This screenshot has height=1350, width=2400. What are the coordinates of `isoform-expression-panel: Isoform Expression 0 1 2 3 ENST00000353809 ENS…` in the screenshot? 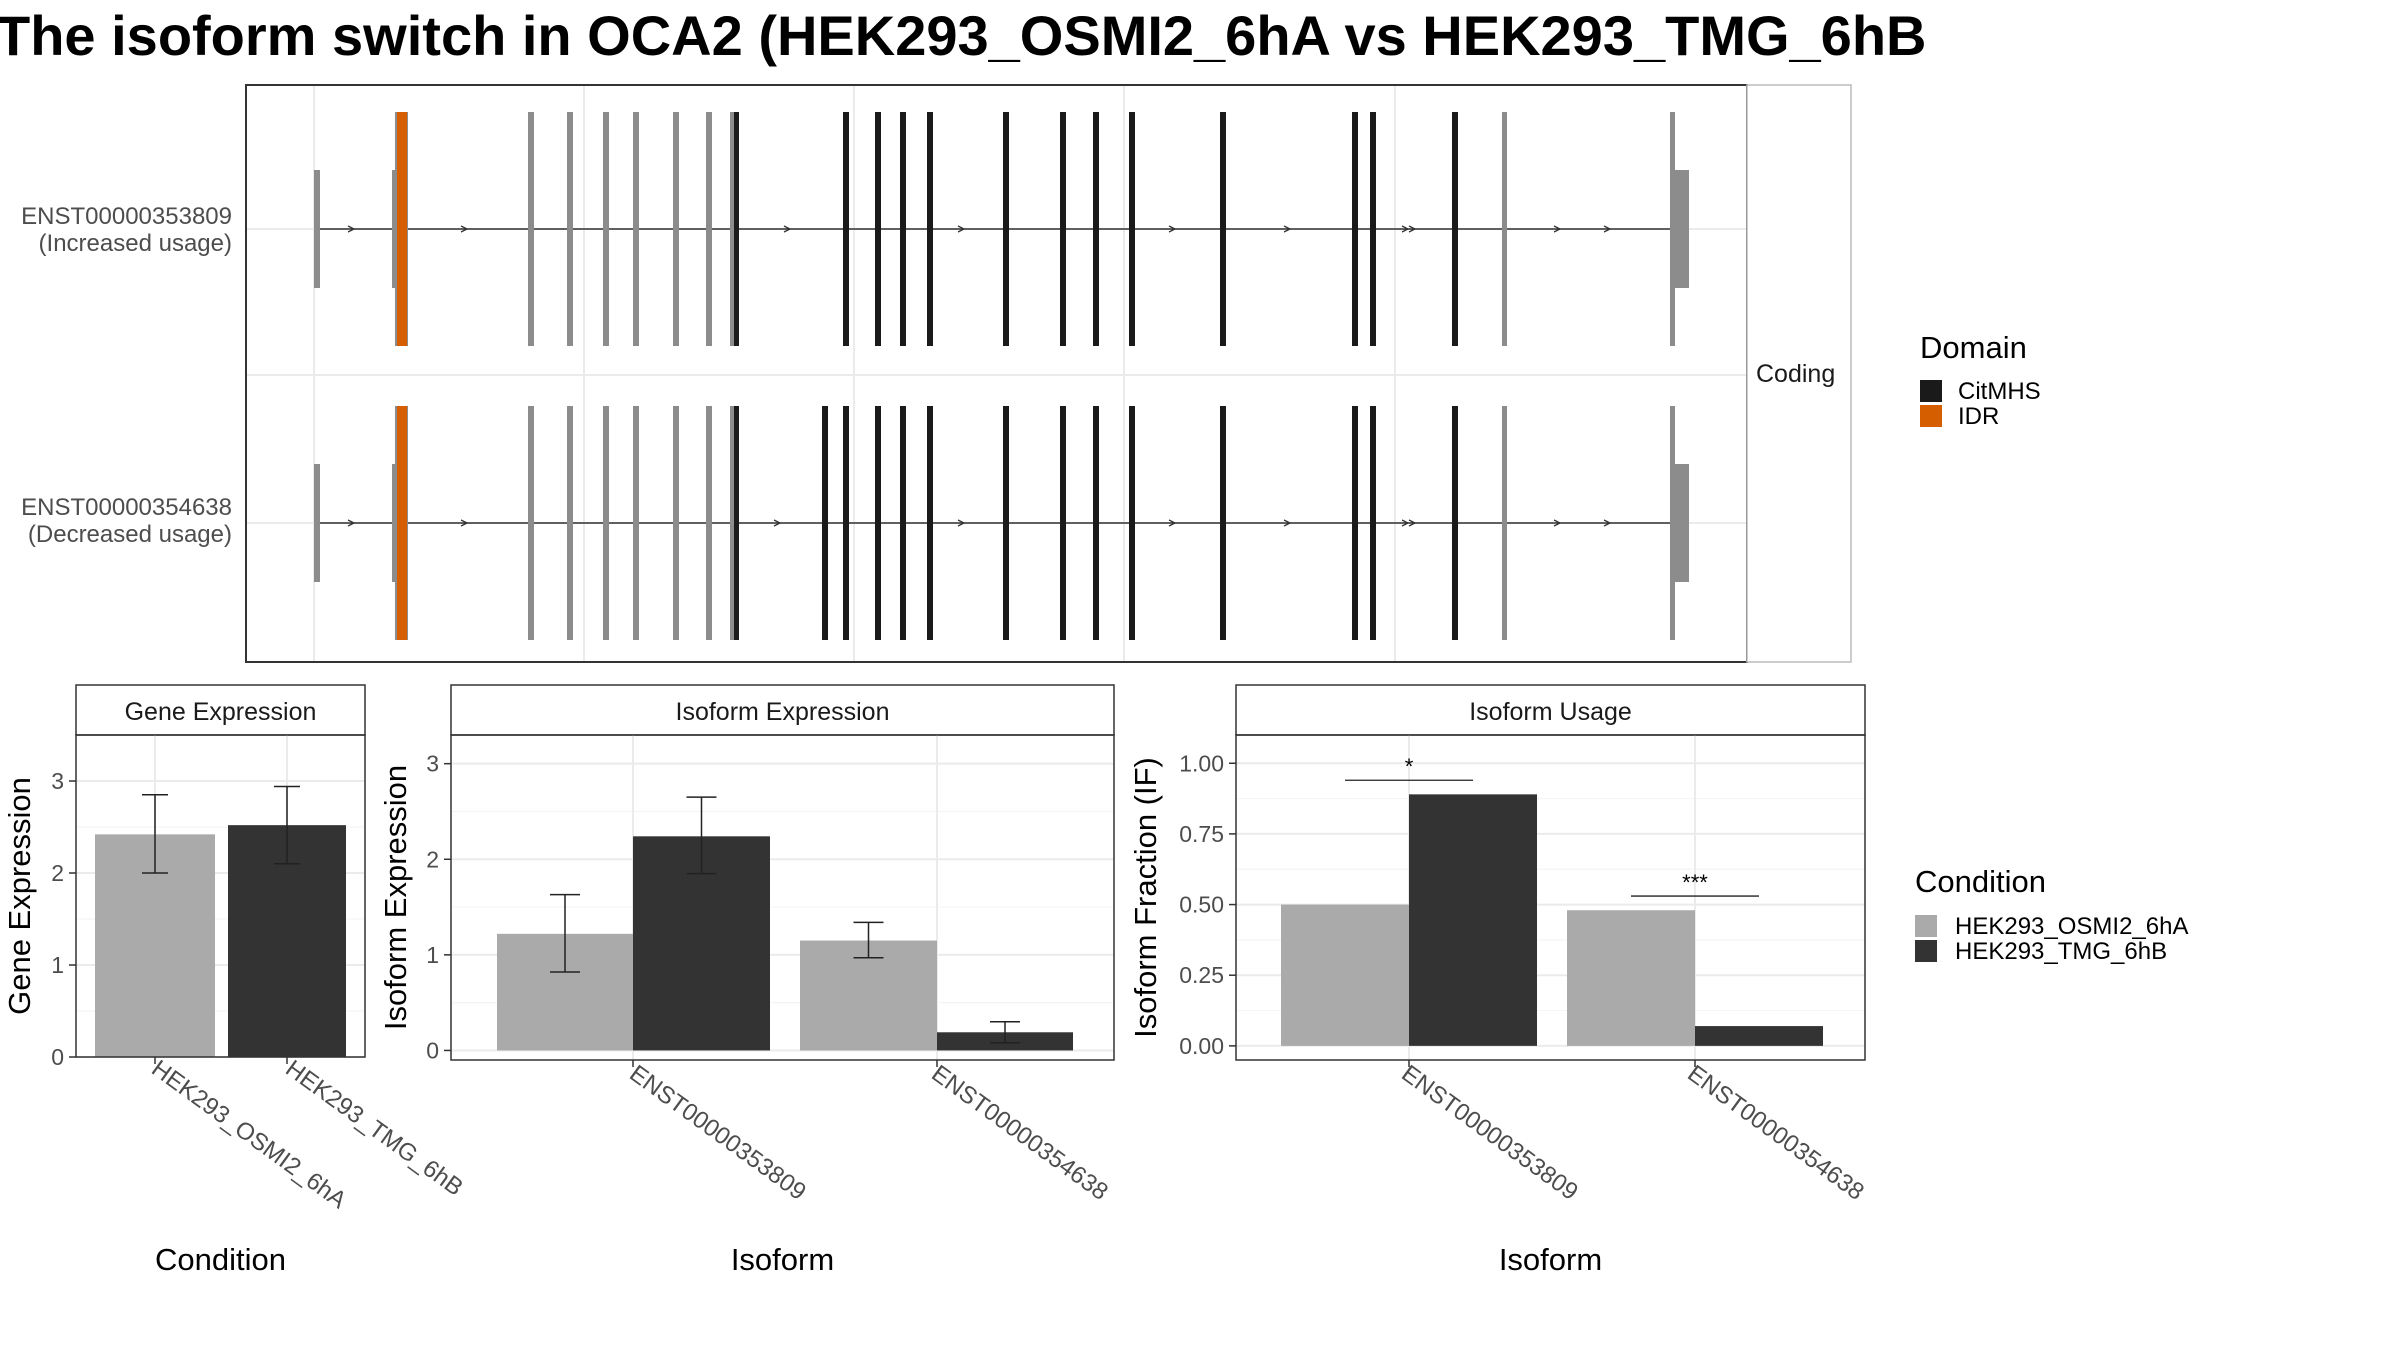 It's located at (746, 980).